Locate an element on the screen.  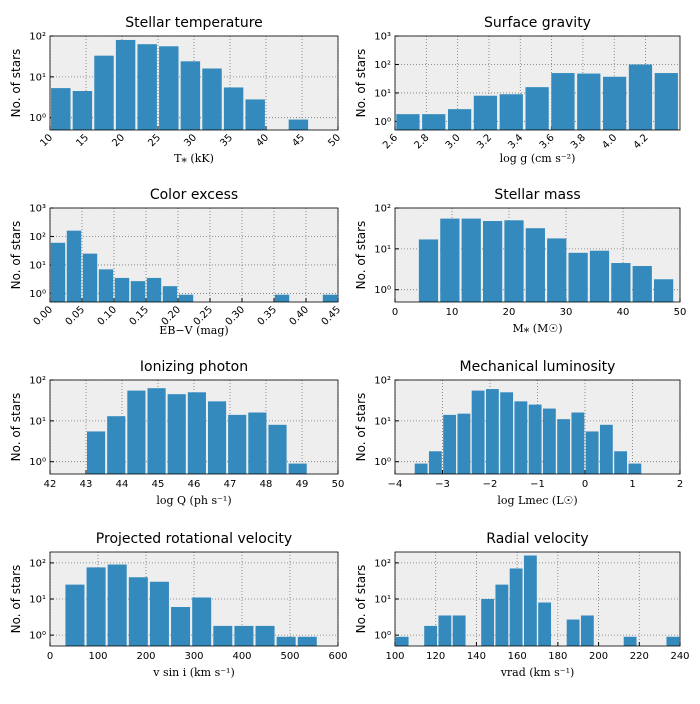
x-tick-label: −4 is located at coordinates (395, 484).